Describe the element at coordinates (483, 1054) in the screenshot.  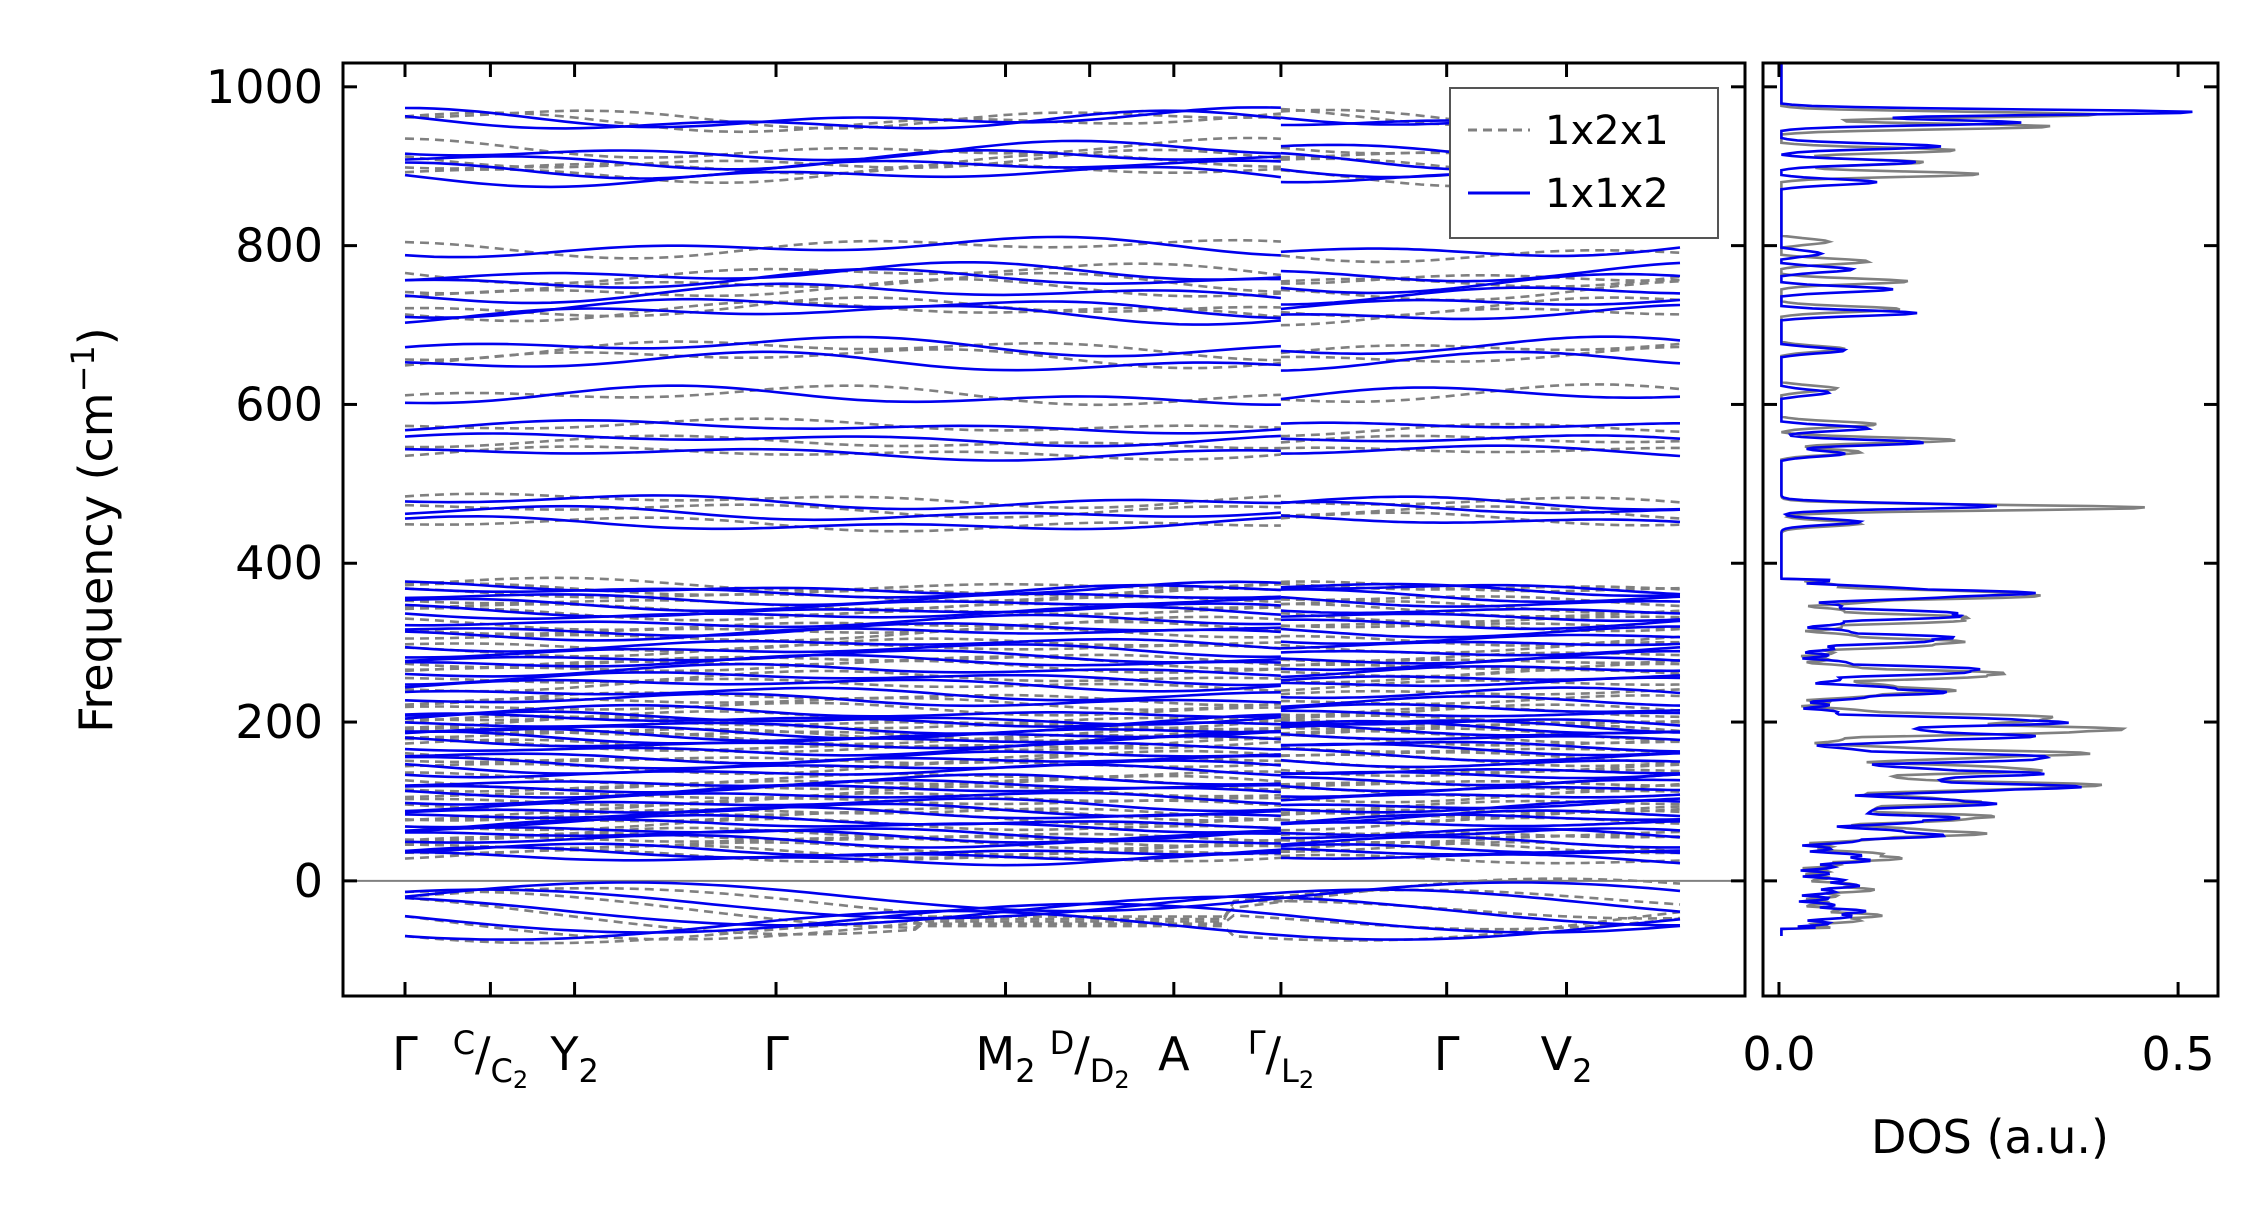
I see `x-tick-label-part-c-c2-1: /` at that location.